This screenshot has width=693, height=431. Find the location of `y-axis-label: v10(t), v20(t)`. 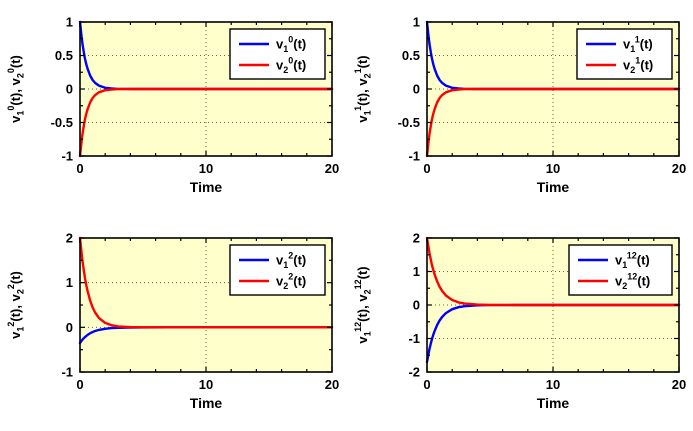

y-axis-label: v10(t), v20(t) is located at coordinates (16, 89).